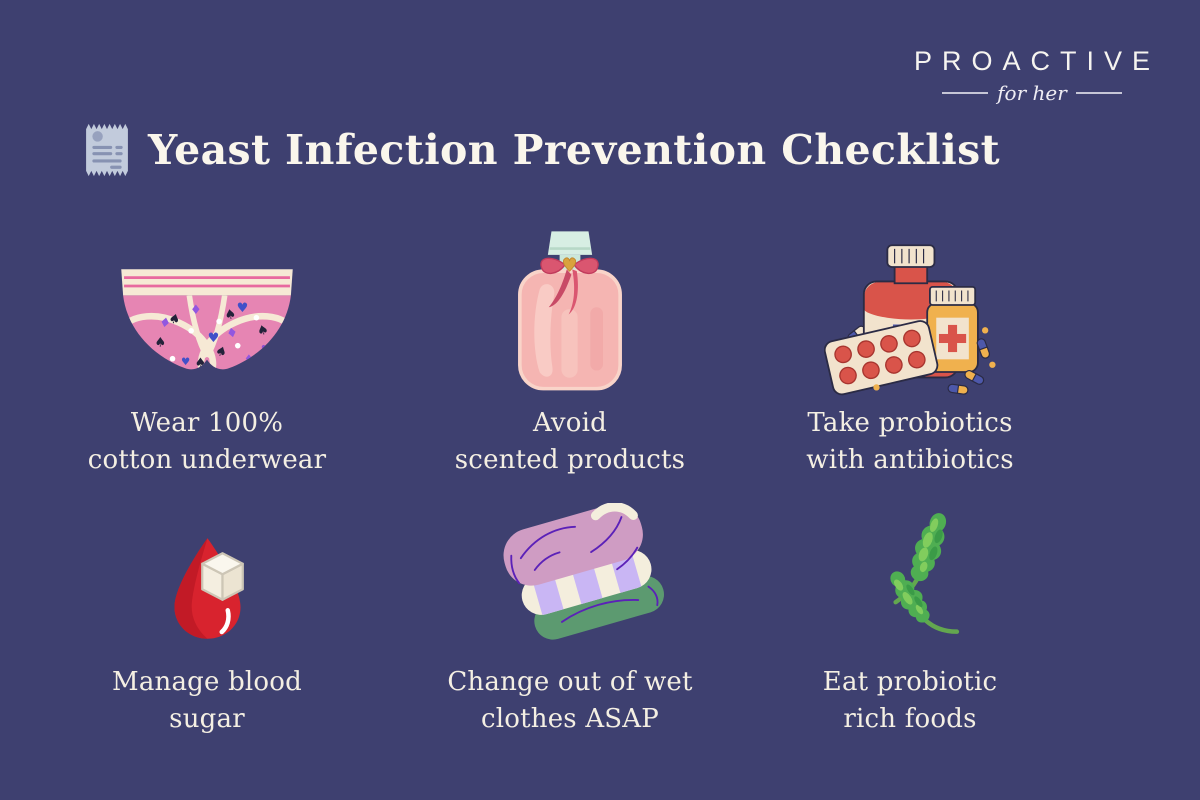  I want to click on label-line: scented products, so click(570, 460).